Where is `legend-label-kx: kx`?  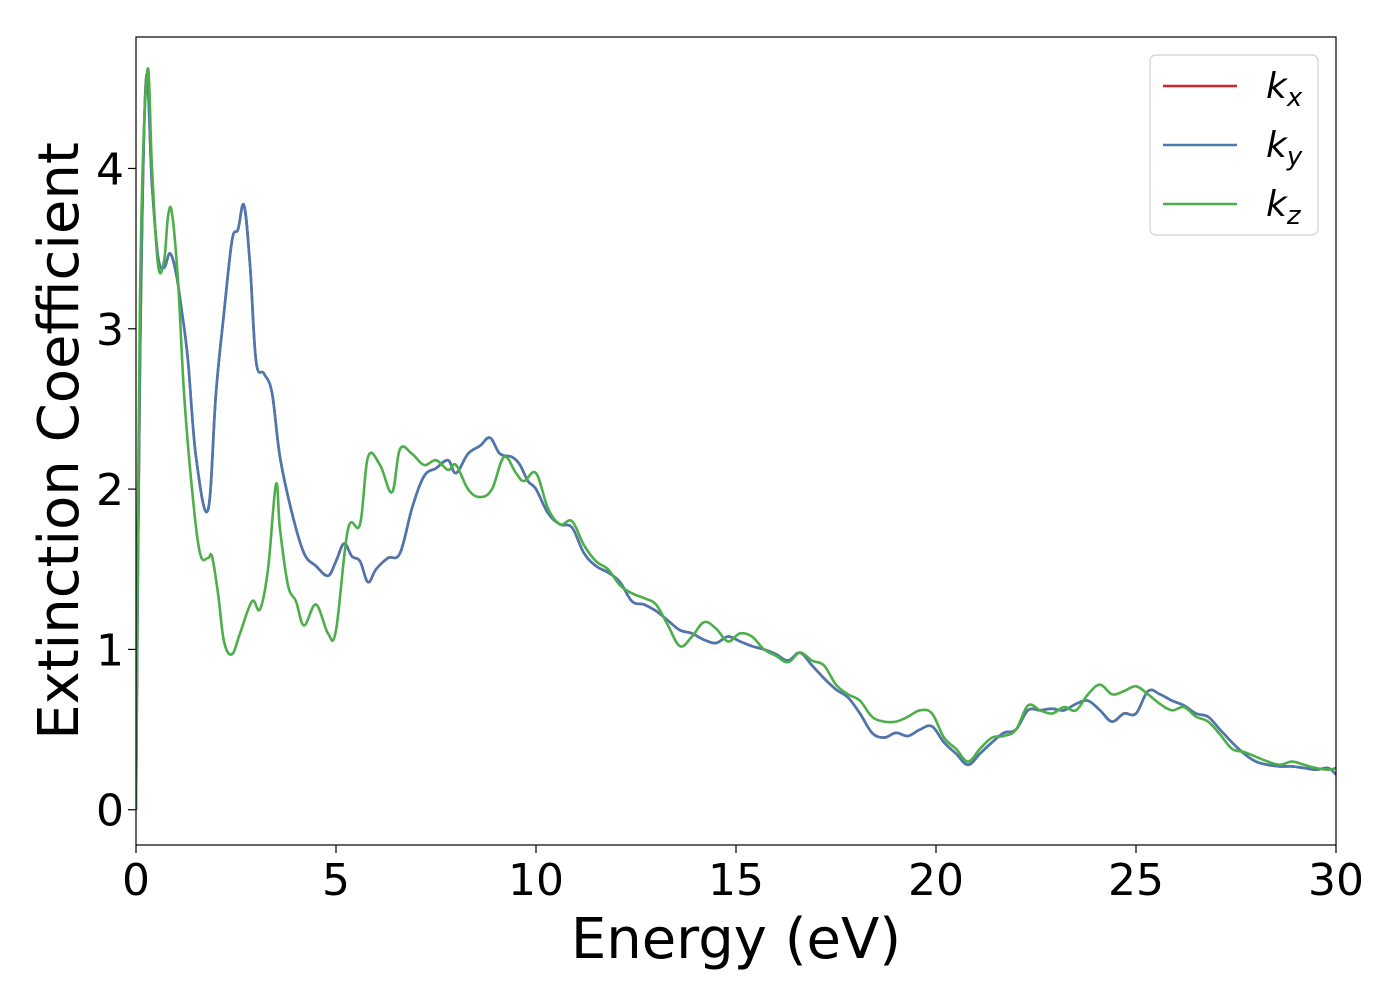
legend-label-kx: kx is located at coordinates (1284, 89).